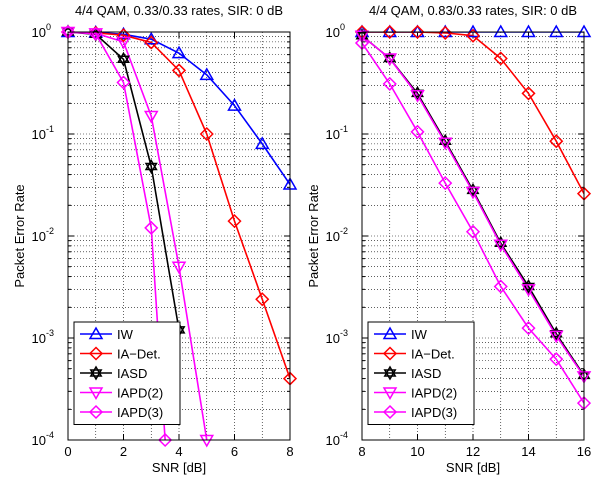  Describe the element at coordinates (132, 373) in the screenshot. I see `legend-label: IASD` at that location.